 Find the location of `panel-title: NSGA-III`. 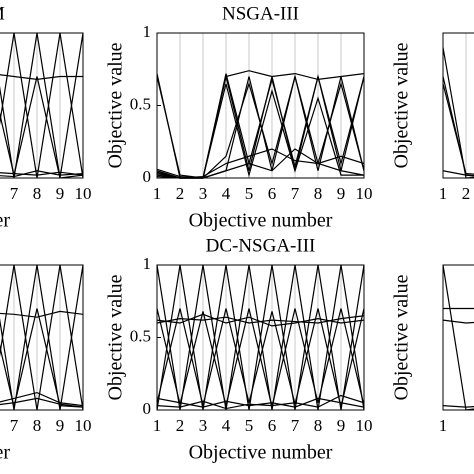

panel-title: NSGA-III is located at coordinates (260, 13).